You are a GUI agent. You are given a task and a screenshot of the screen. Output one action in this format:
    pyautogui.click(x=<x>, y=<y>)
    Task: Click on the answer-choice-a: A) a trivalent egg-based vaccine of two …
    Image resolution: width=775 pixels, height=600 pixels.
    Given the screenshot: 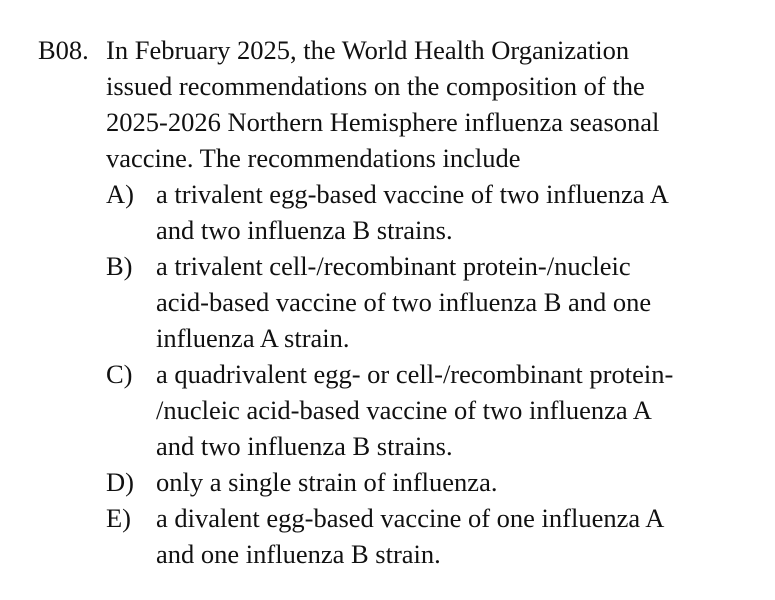 What is the action you would take?
    pyautogui.click(x=434, y=212)
    